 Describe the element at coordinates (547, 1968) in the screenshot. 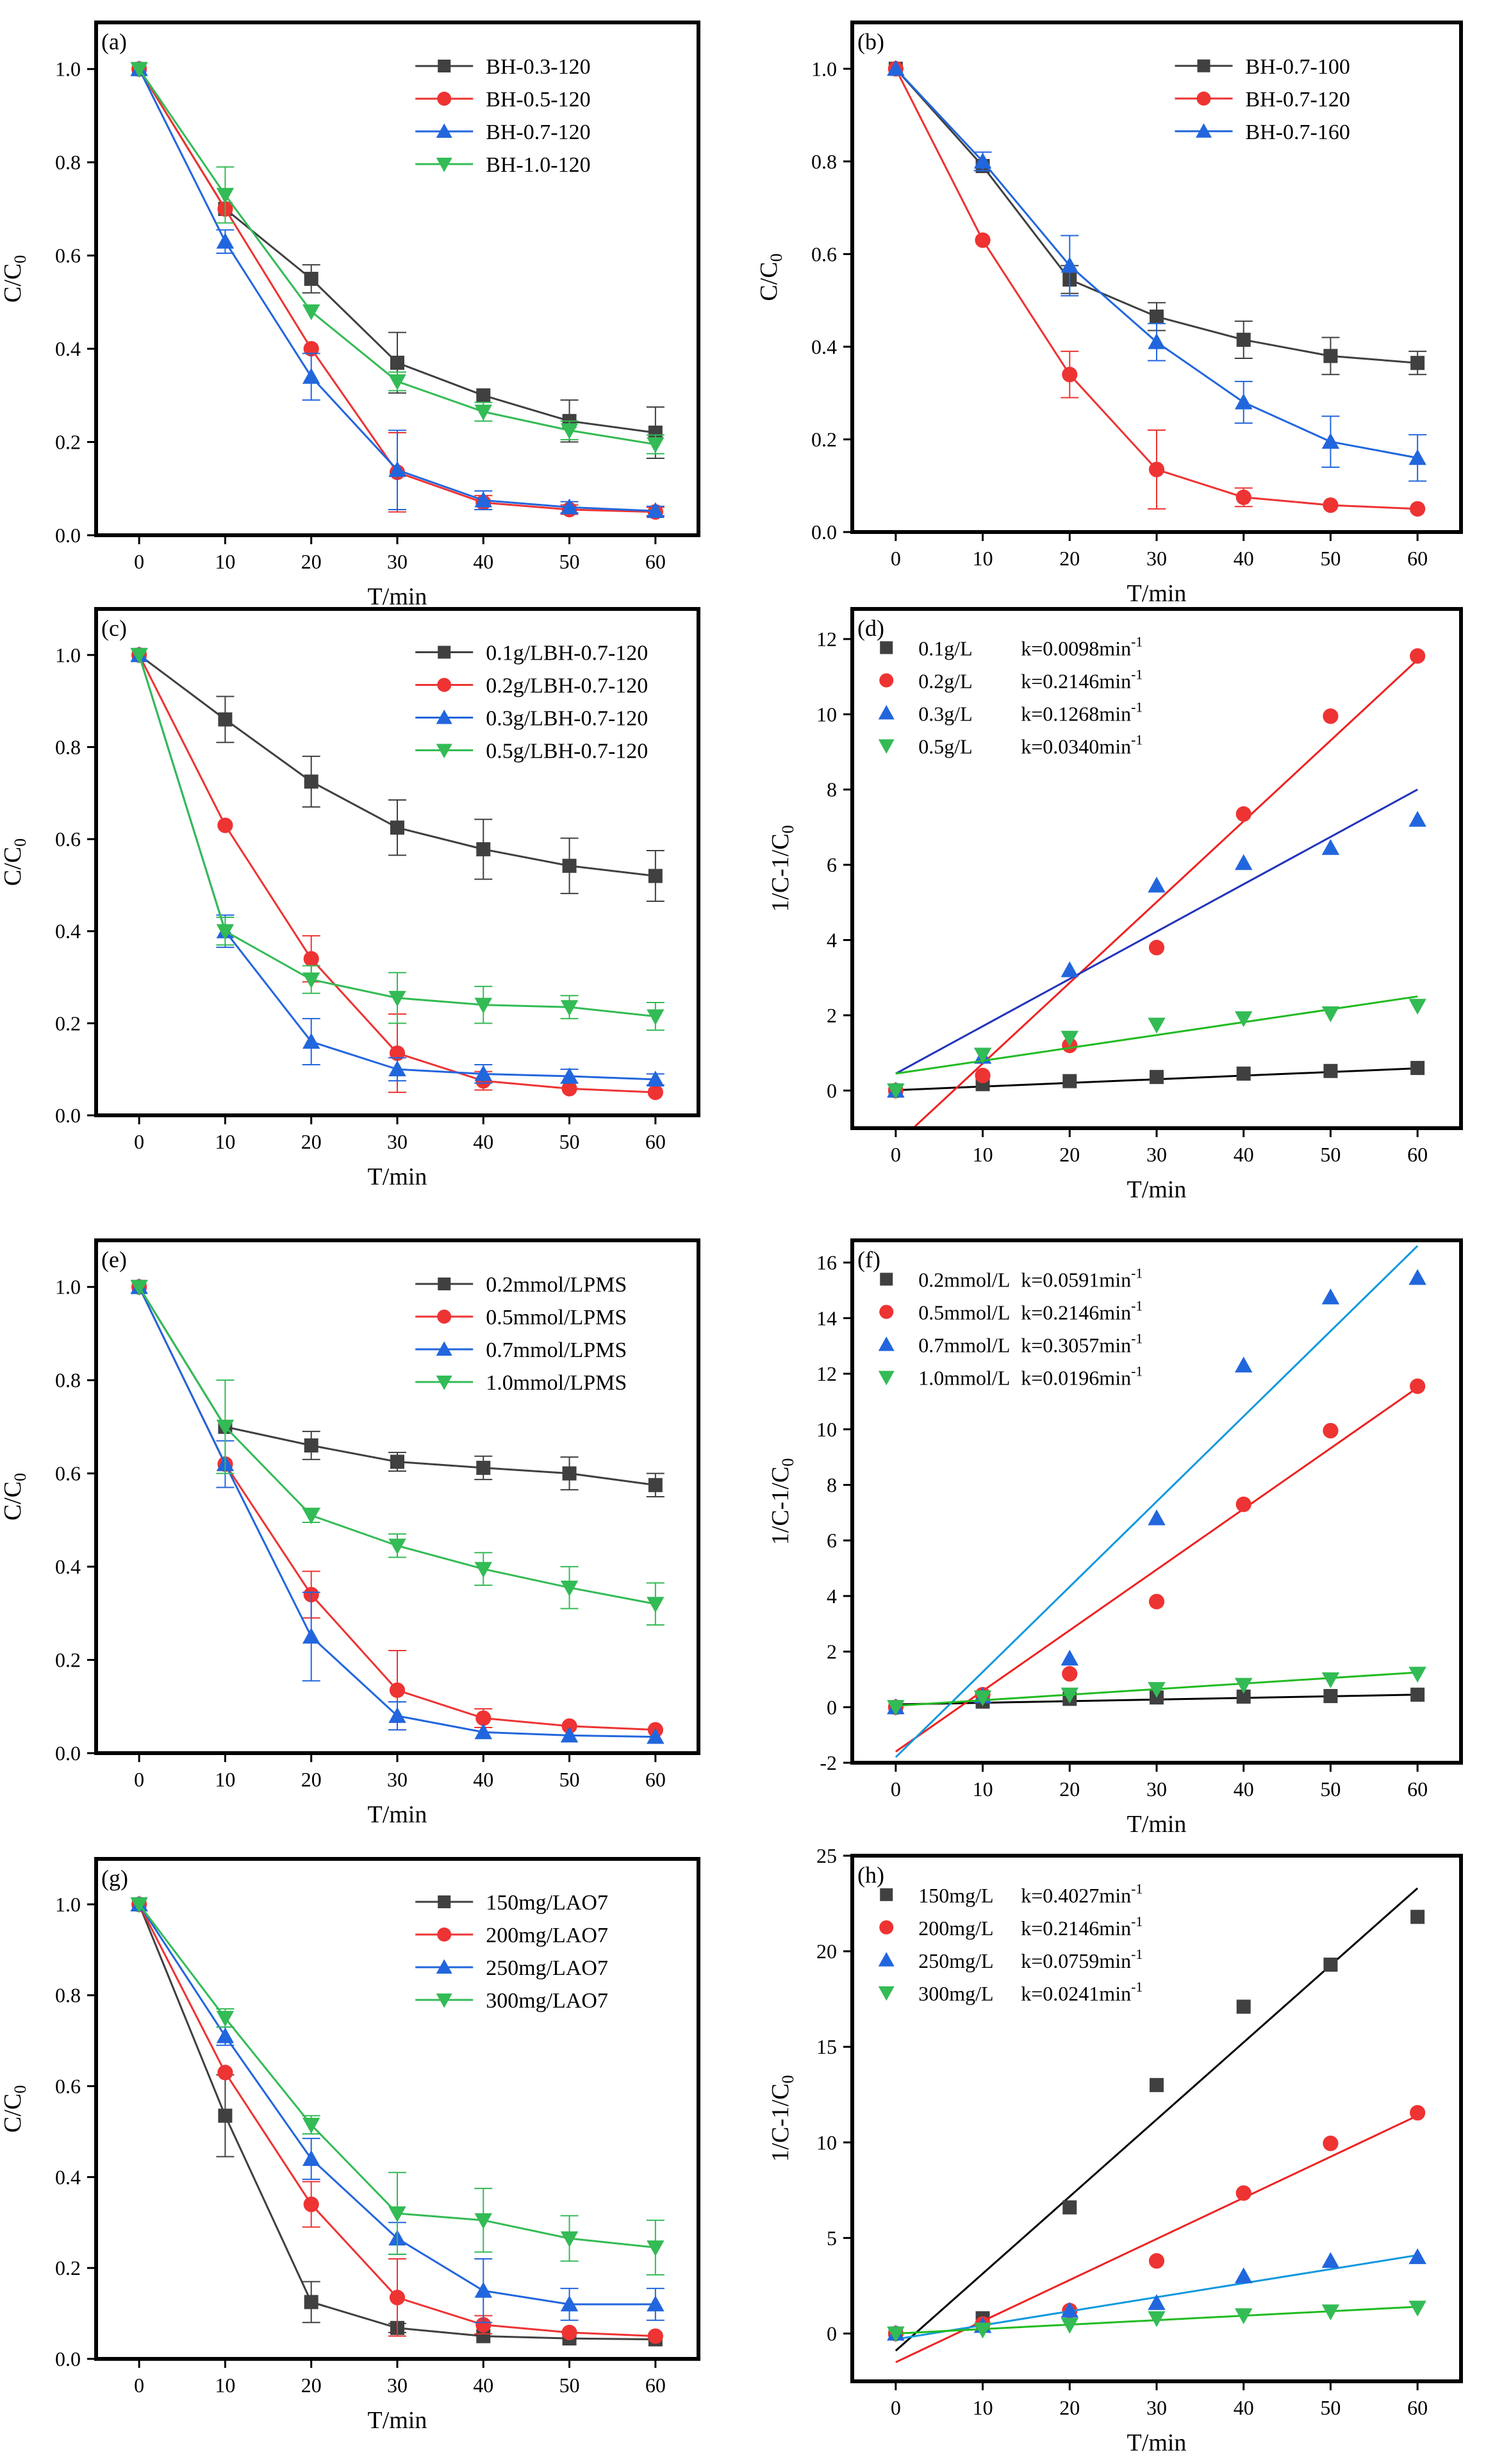

I see `legend-label: 250mg/LAO7` at that location.